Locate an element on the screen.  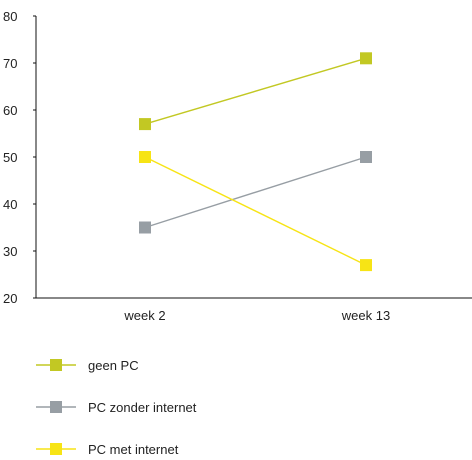
legend-item: geen PC is located at coordinates (87, 365).